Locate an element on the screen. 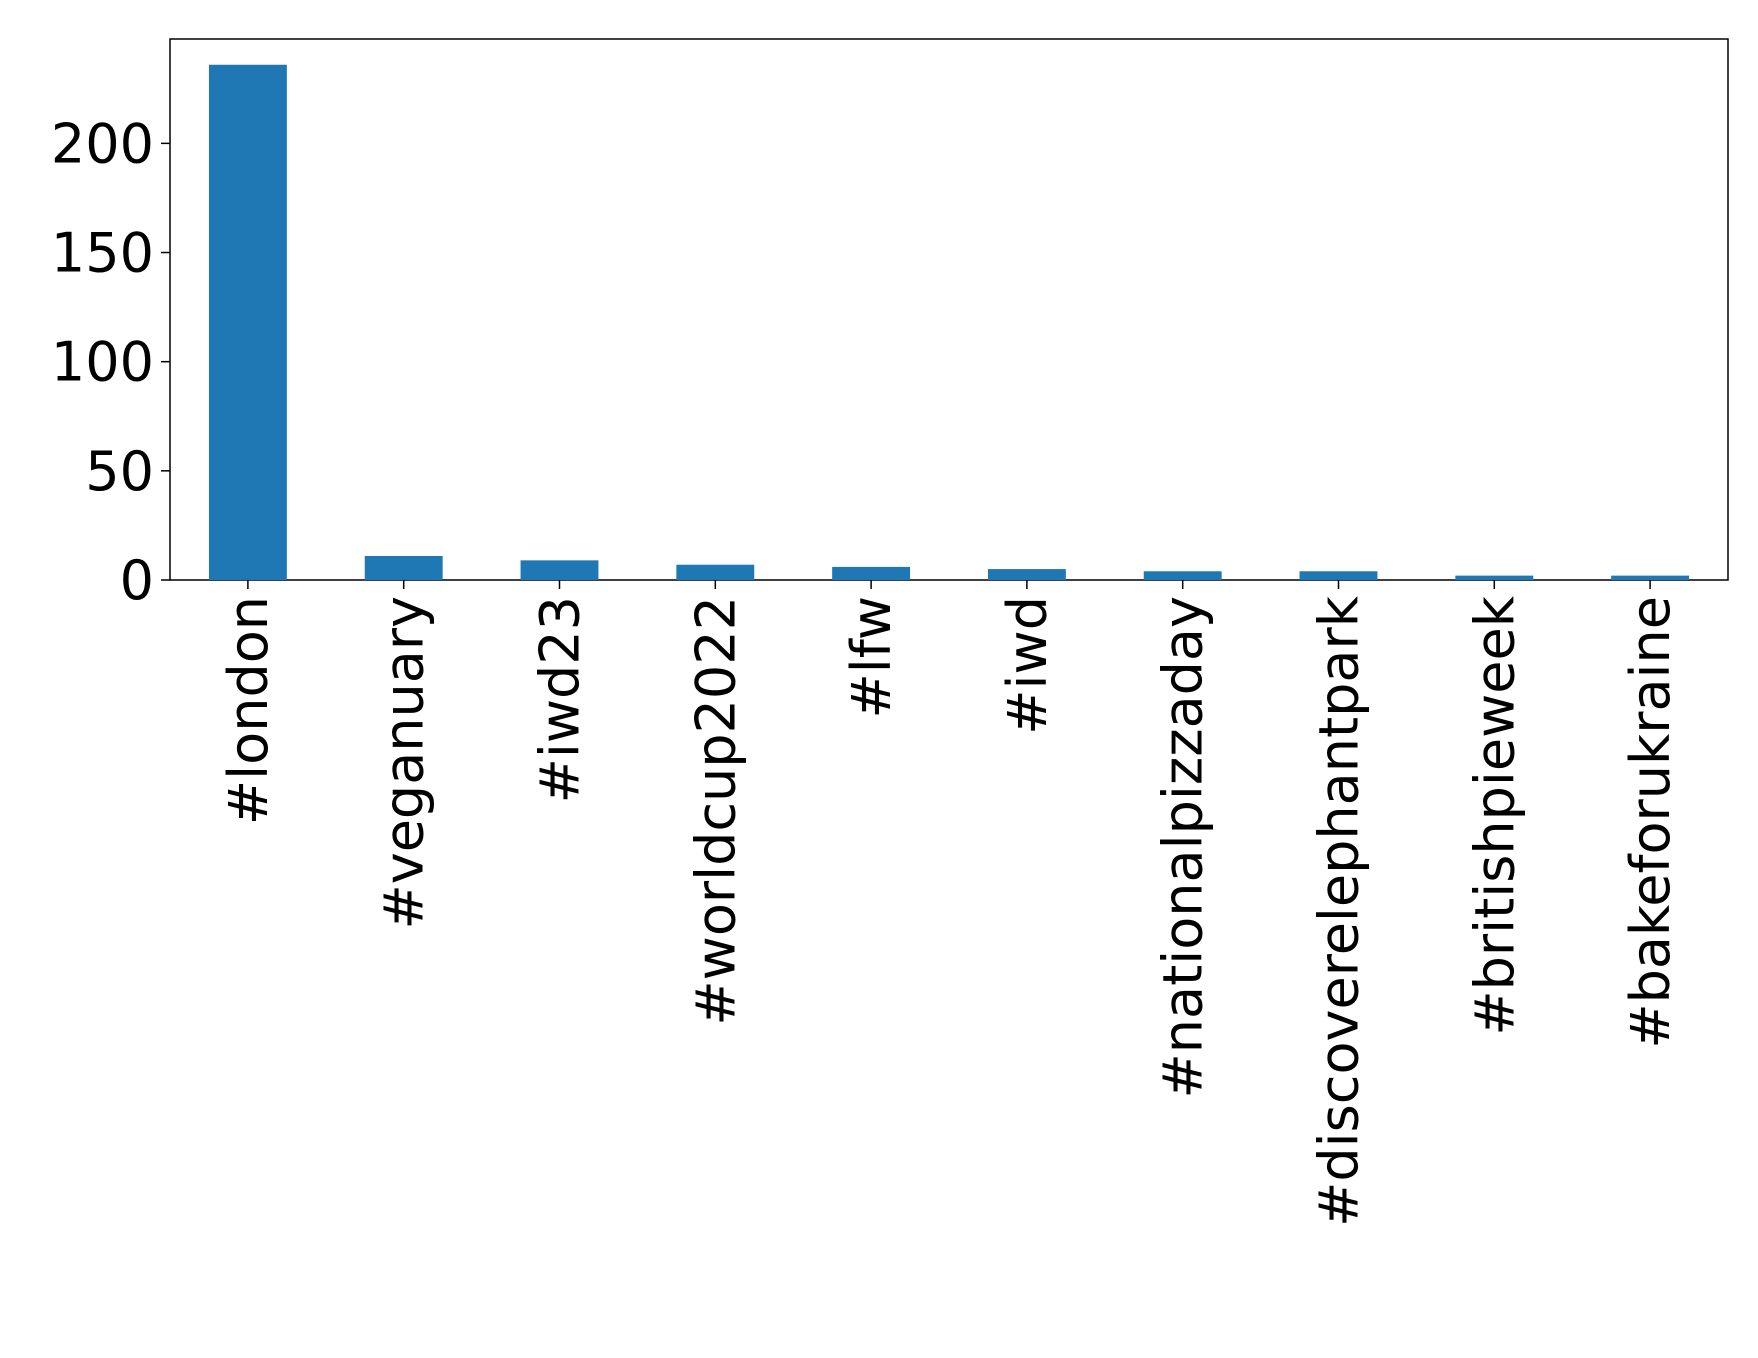 The width and height of the screenshot is (1758, 1358). y-tick-label: 200 is located at coordinates (102, 143).